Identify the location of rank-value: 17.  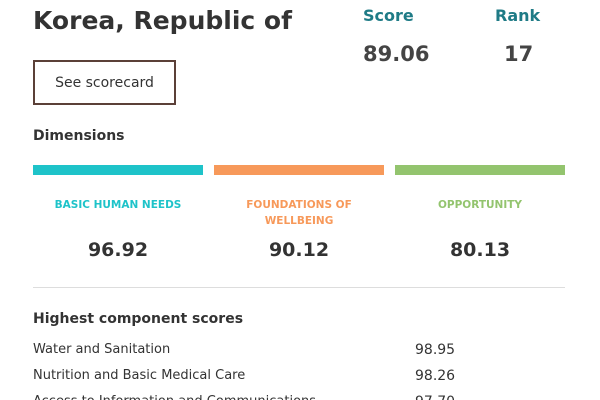
(519, 54).